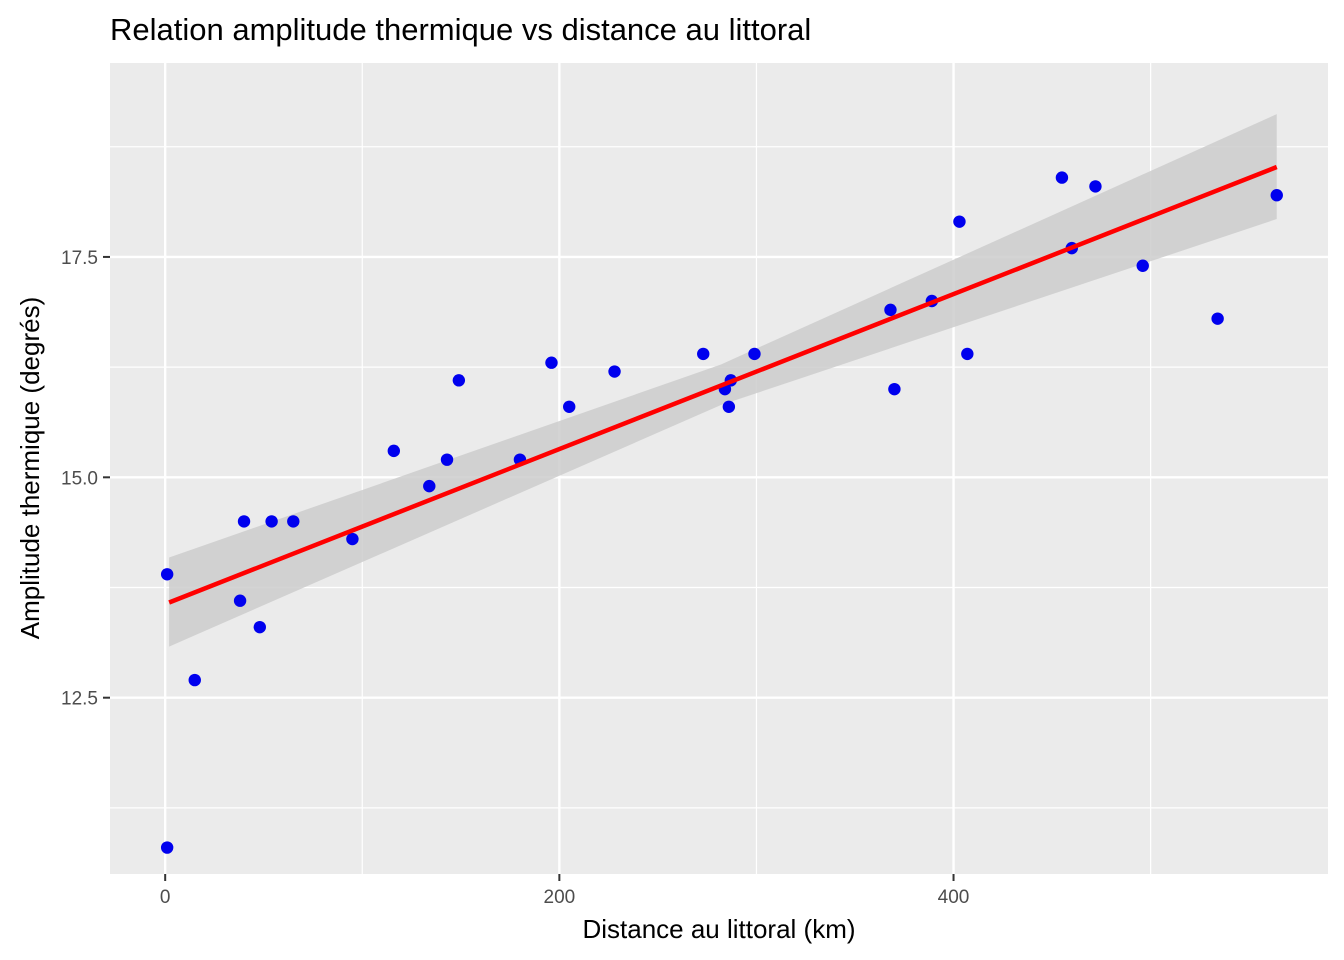  Describe the element at coordinates (954, 897) in the screenshot. I see `x-tick-label: 400` at that location.